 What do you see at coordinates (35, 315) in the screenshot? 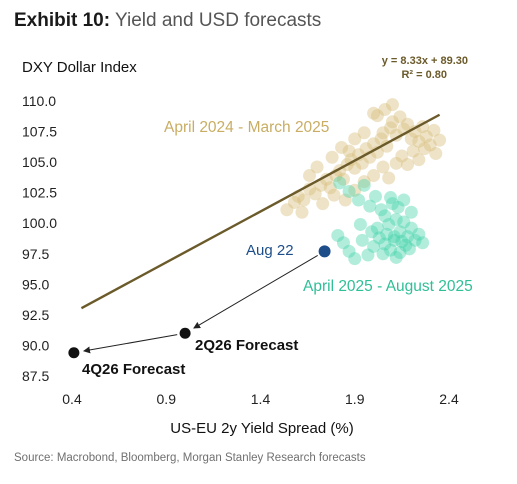
I see `y-tick-label: 92.5` at bounding box center [35, 315].